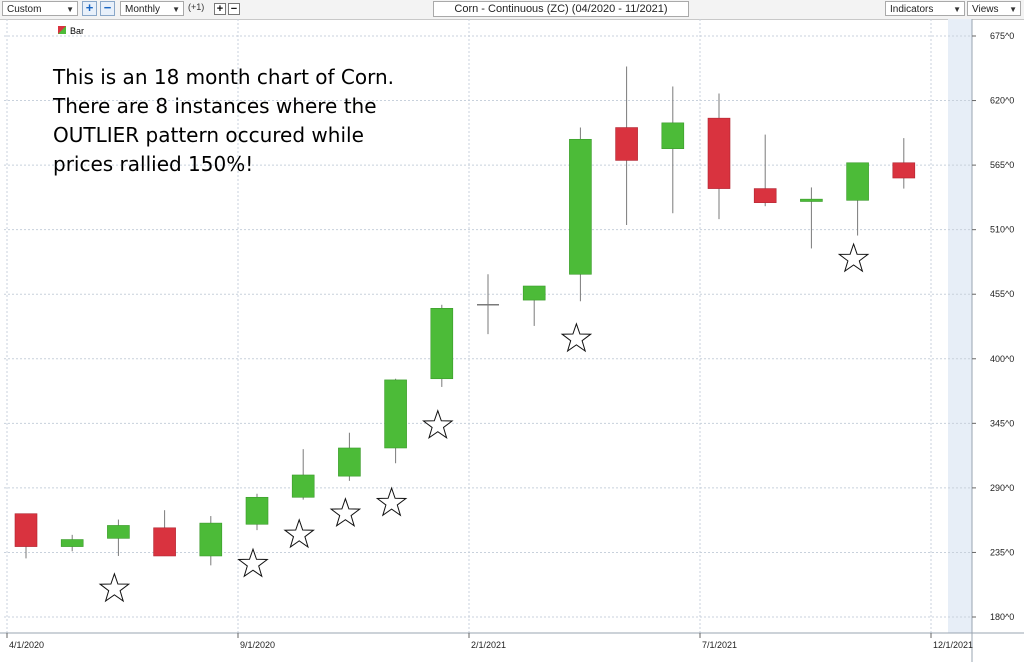 Image resolution: width=1024 pixels, height=662 pixels. Describe the element at coordinates (257, 645) in the screenshot. I see `x-tick-label: 9/1/2020` at that location.